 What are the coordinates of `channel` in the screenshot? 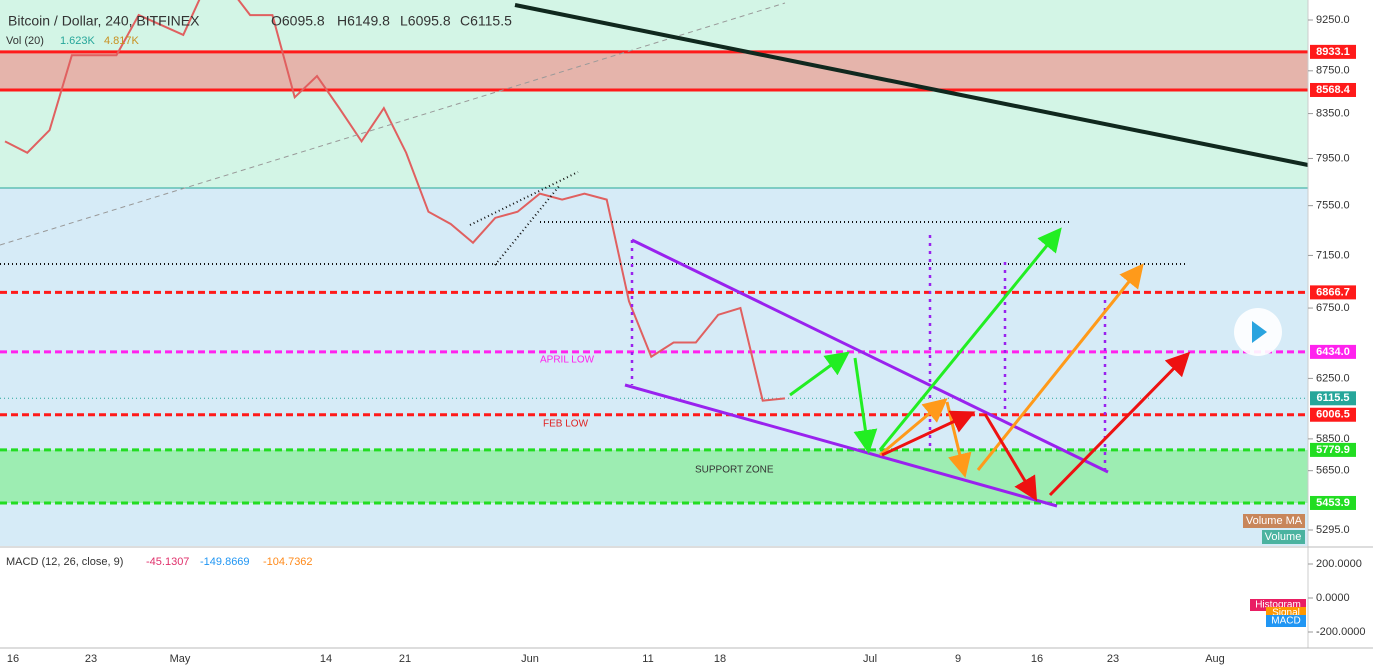 It's located at (866, 373).